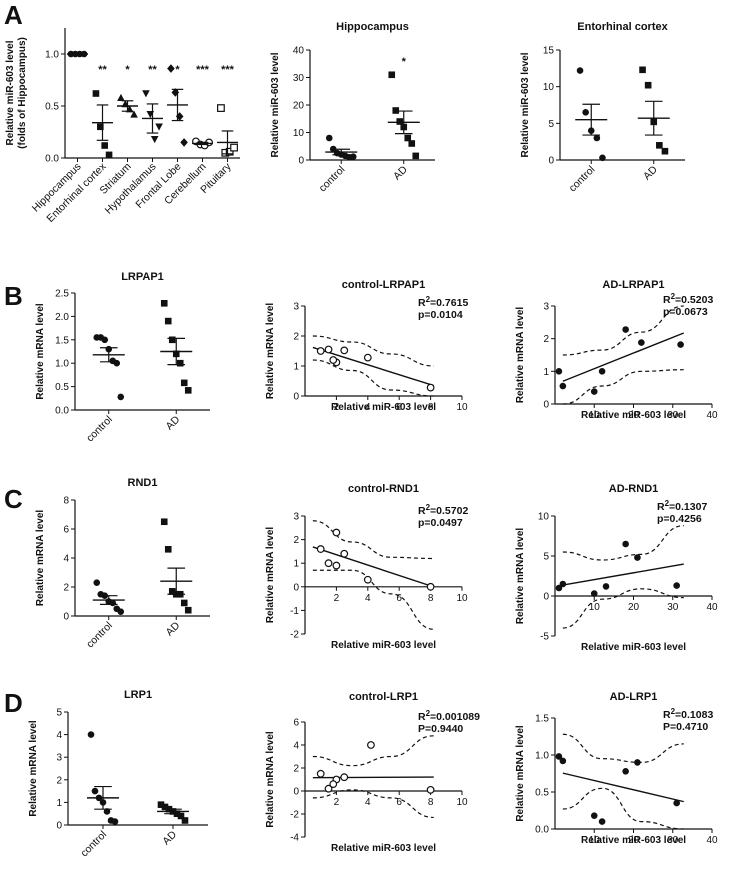  What do you see at coordinates (368, 802) in the screenshot?
I see `x-tick-label: 4` at bounding box center [368, 802].